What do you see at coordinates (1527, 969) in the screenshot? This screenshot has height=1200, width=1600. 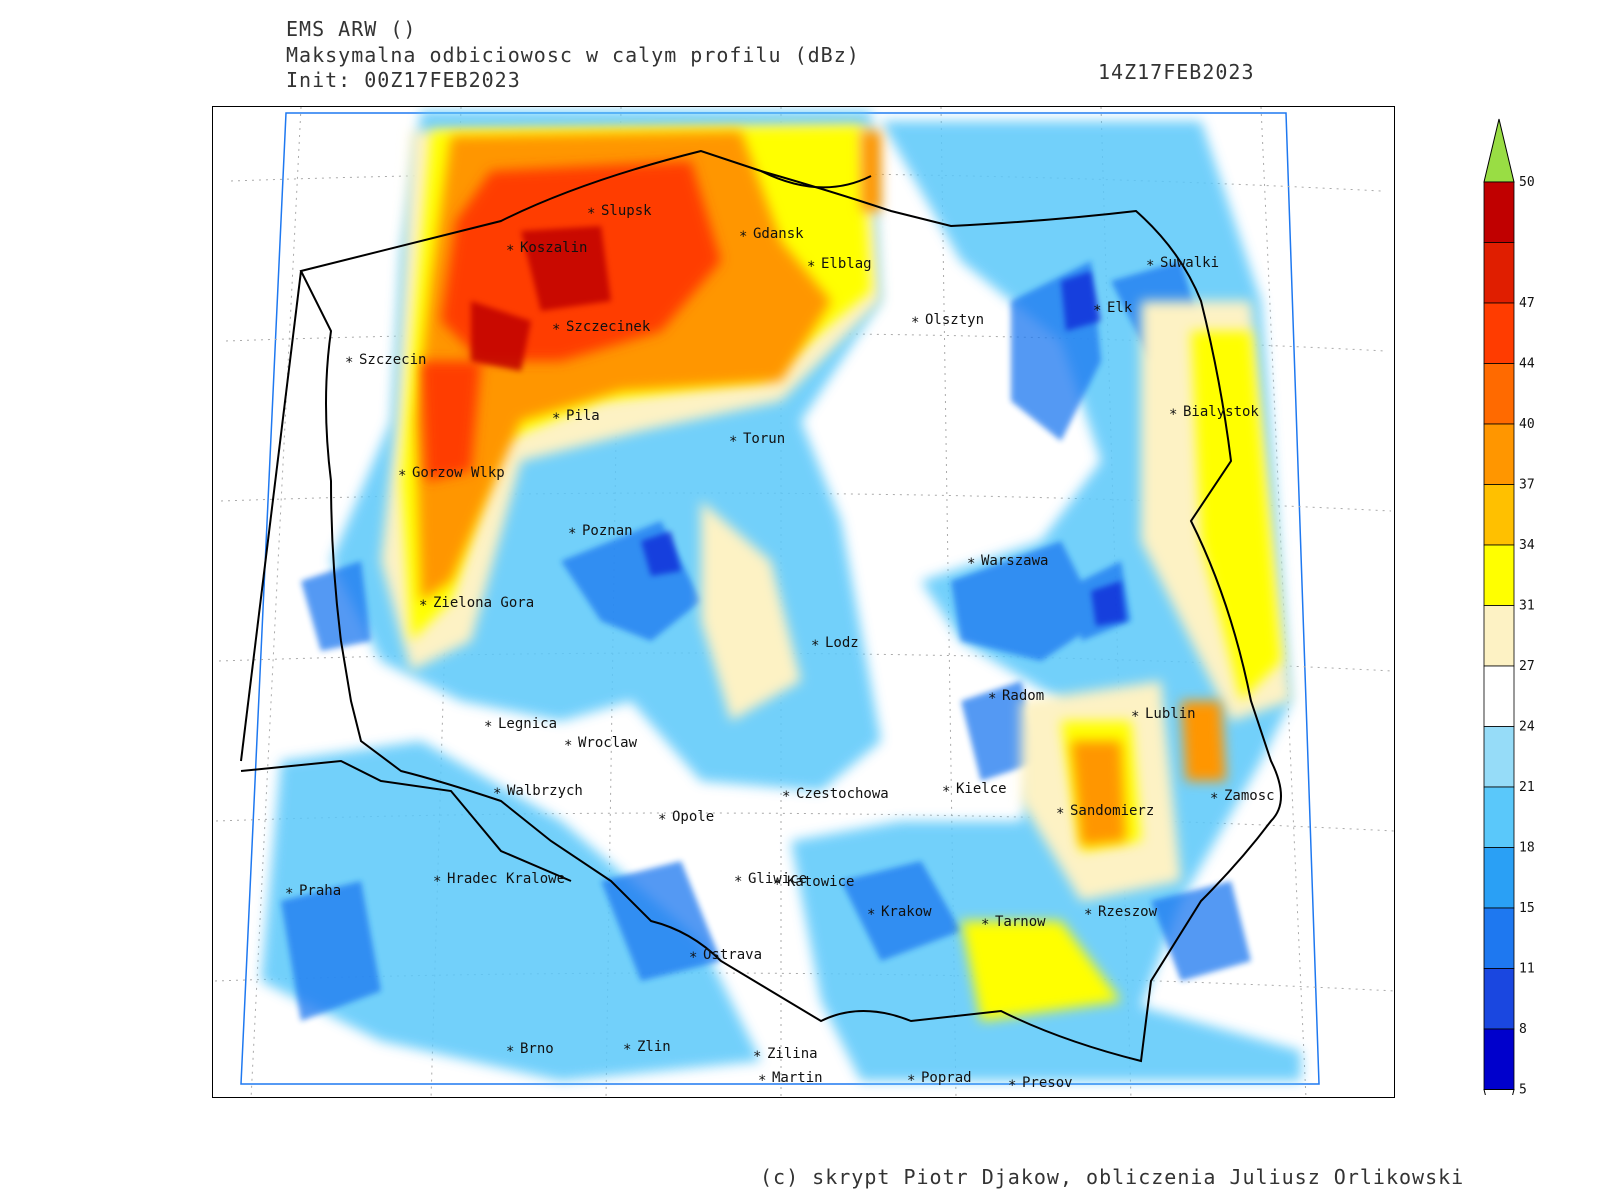 I see `colorbar-tick-label: 11` at bounding box center [1527, 969].